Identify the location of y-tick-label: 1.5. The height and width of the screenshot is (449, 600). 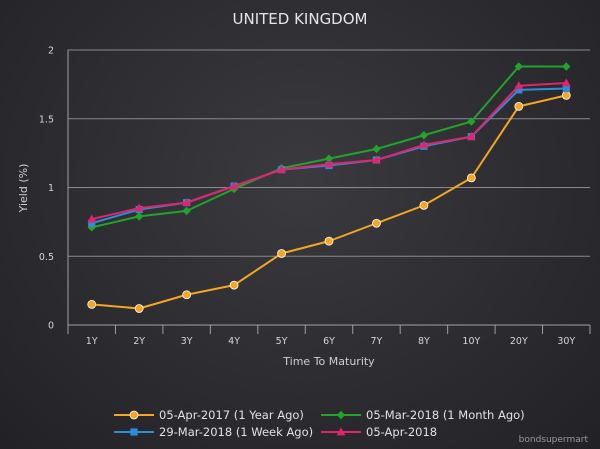
(46, 119).